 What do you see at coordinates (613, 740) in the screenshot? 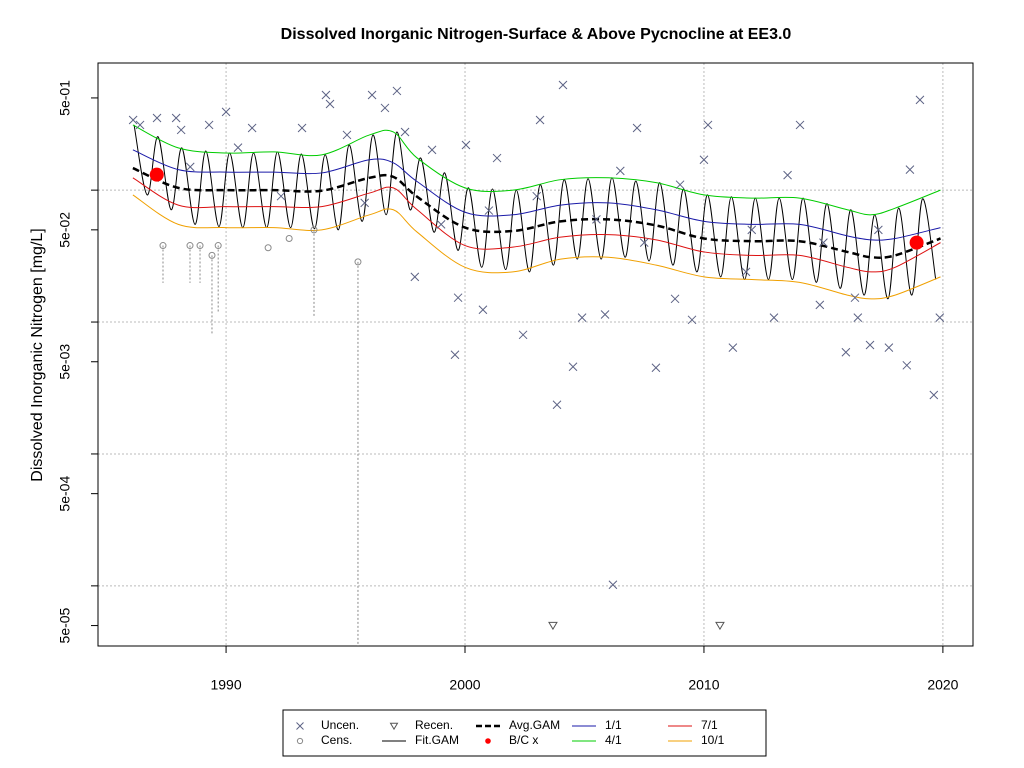
I see `legend-label: 4/1` at bounding box center [613, 740].